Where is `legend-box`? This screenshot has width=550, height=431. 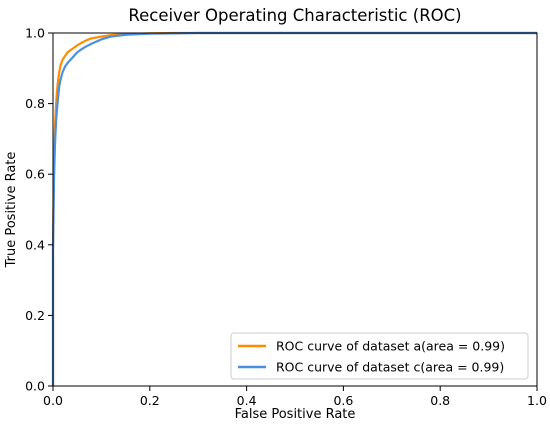 legend-box is located at coordinates (379, 356).